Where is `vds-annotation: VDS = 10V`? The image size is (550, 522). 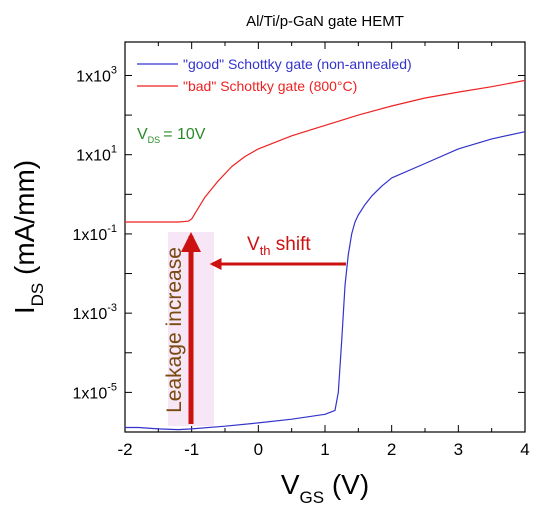 vds-annotation: VDS = 10V is located at coordinates (171, 135).